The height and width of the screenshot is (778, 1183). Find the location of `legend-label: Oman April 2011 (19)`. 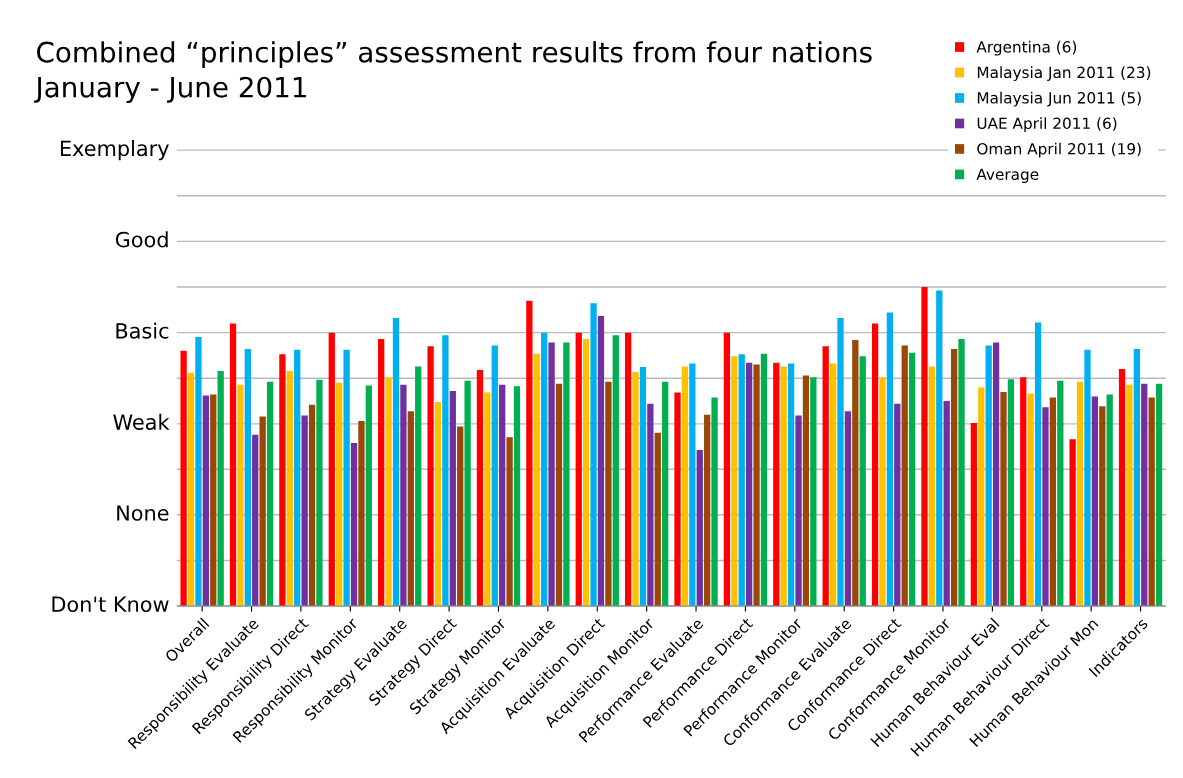

legend-label: Oman April 2011 (19) is located at coordinates (1059, 150).